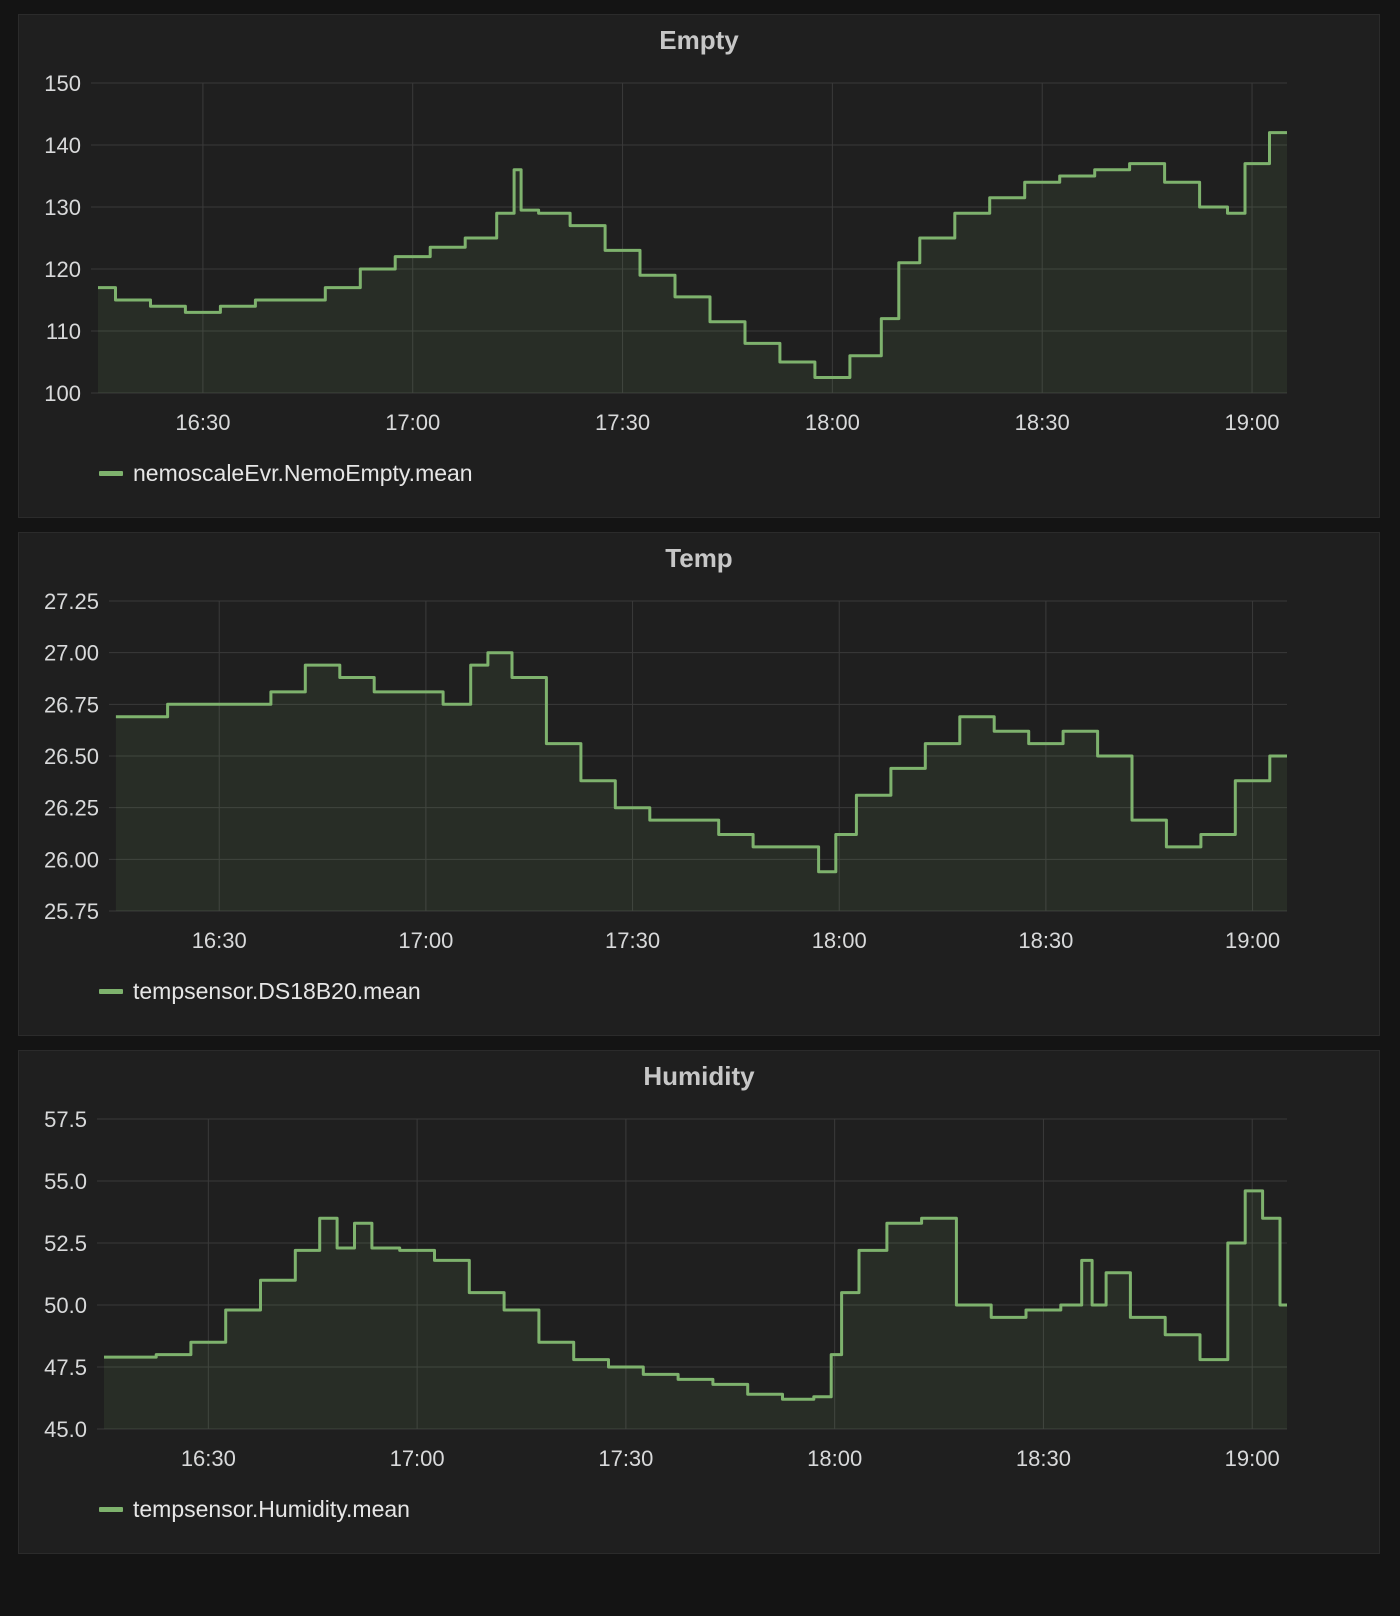 This screenshot has height=1616, width=1400. I want to click on legend-label: tempsensor.DS18B20.mean, so click(277, 991).